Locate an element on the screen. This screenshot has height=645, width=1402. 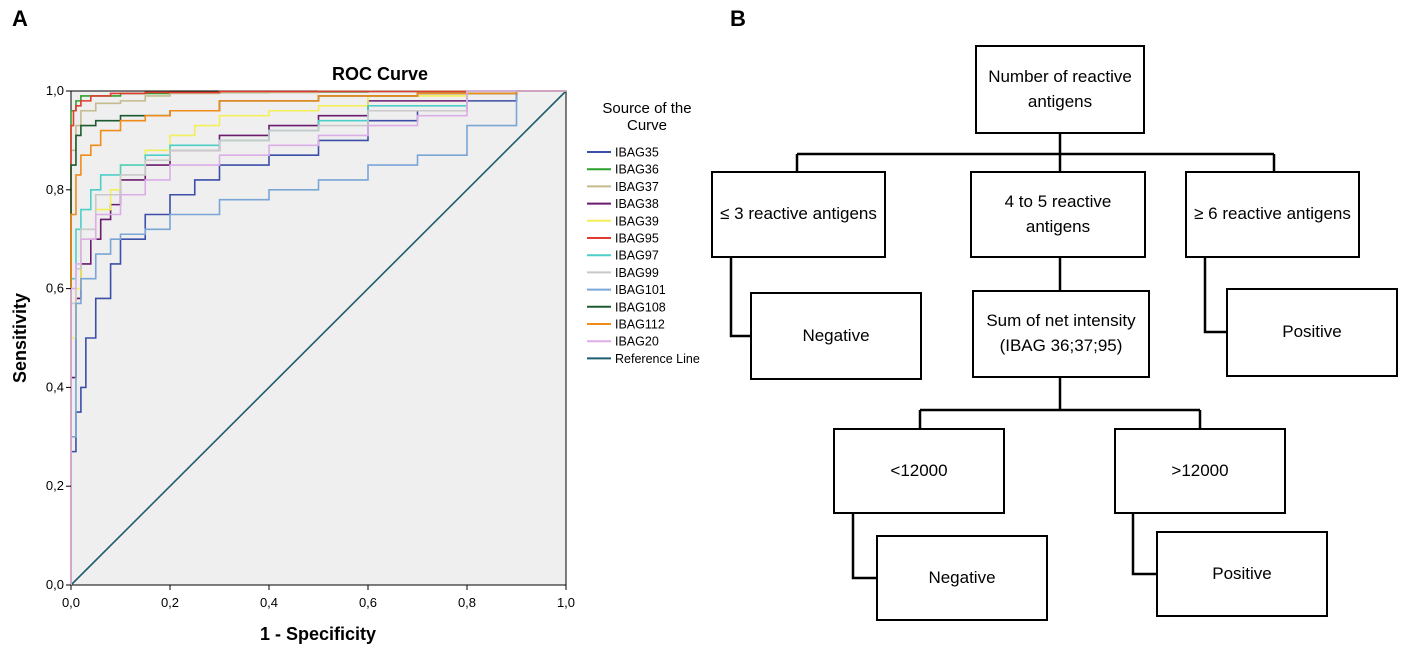
x-tick-label: 0,6 is located at coordinates (368, 602).